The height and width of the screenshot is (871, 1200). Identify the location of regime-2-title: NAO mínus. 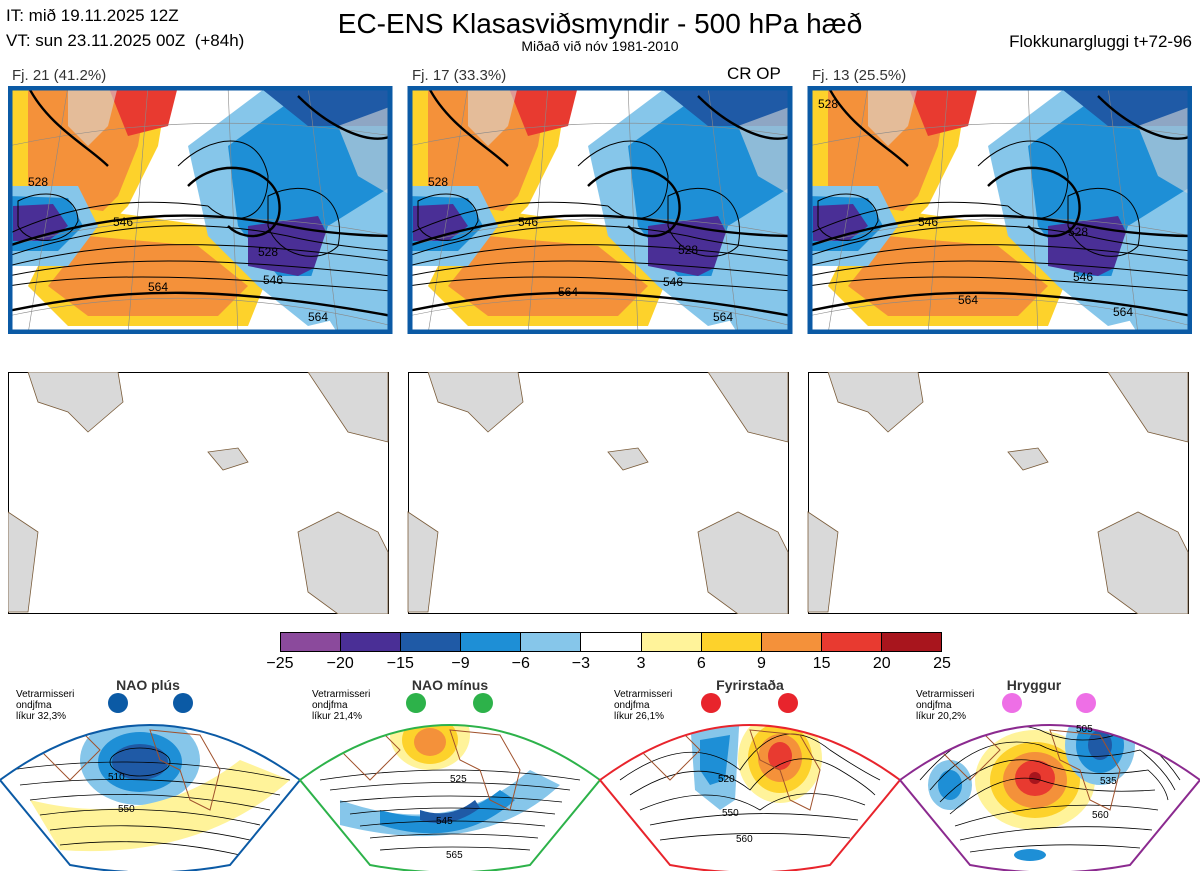
(450, 685).